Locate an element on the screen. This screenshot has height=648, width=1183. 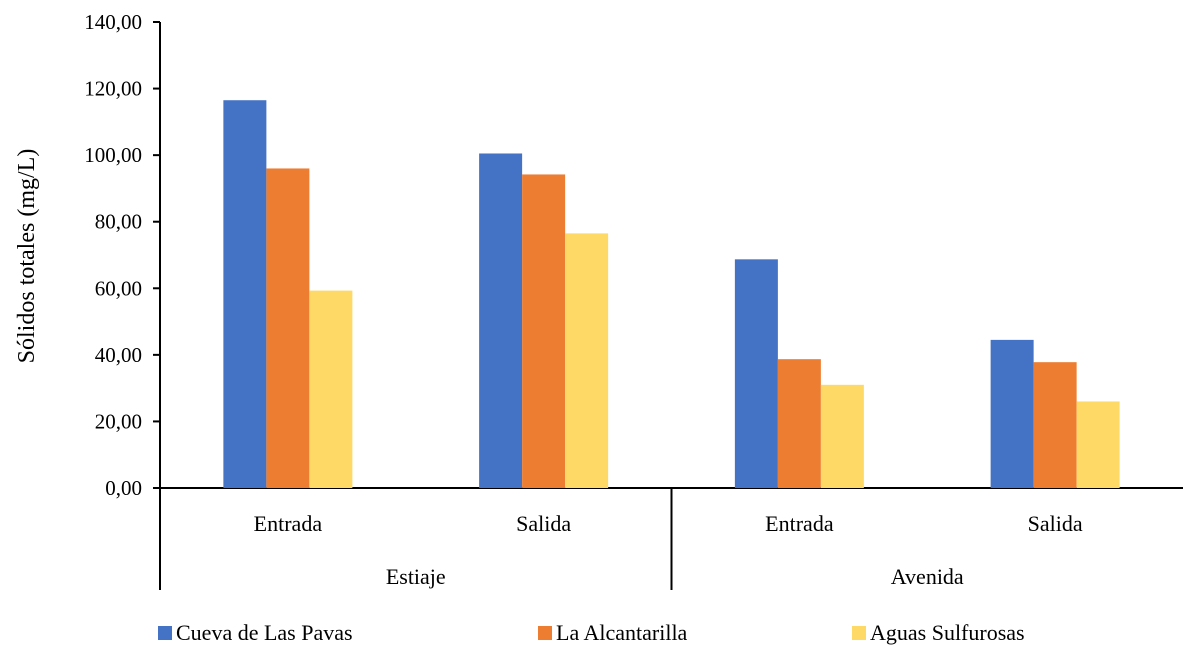
y-axis-label: Sólidos totales (mg/L) is located at coordinates (27, 256).